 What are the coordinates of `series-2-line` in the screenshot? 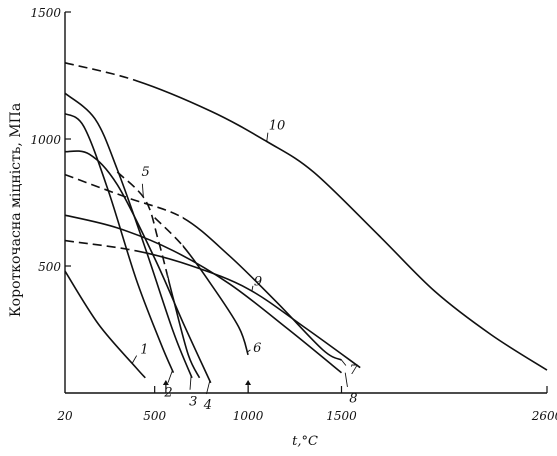 It's located at (119, 243).